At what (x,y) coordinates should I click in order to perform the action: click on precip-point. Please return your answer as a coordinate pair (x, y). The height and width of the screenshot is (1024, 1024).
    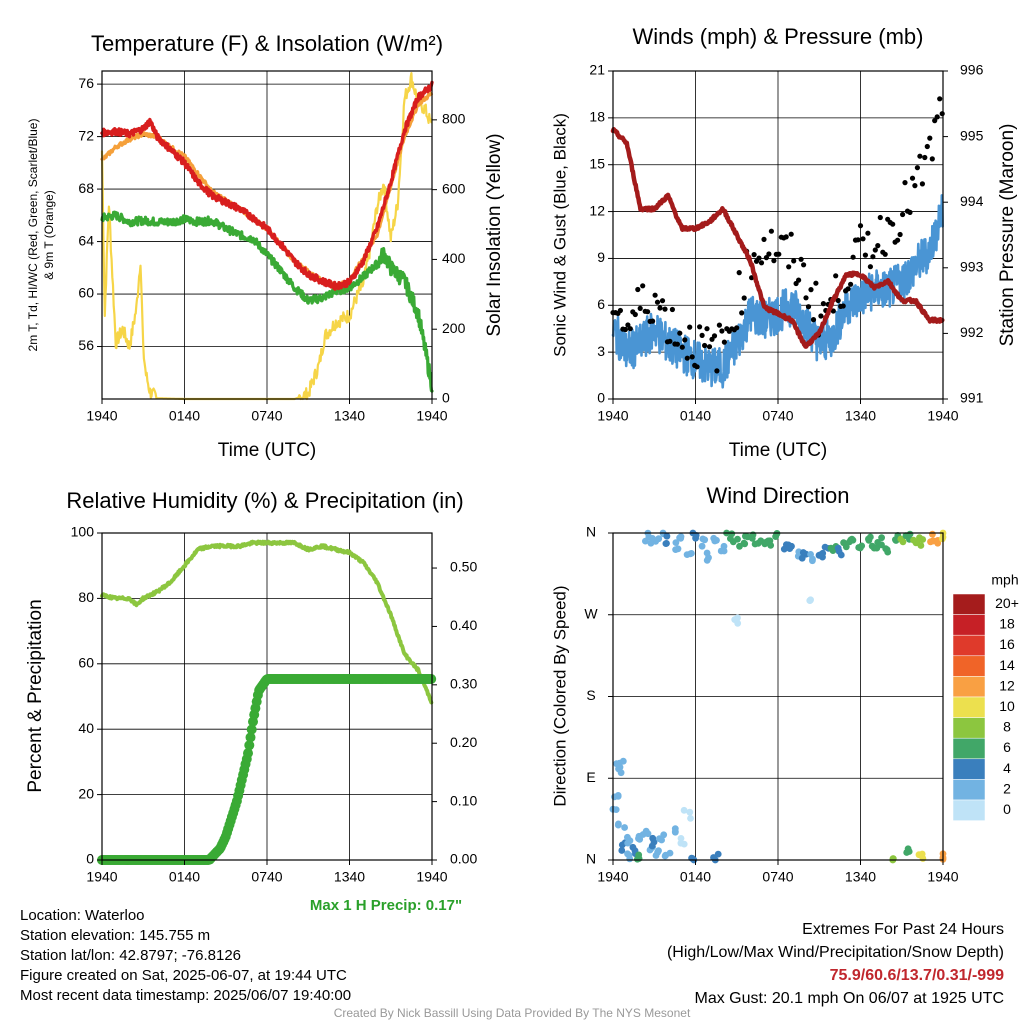
    Looking at the image, I should click on (248, 753).